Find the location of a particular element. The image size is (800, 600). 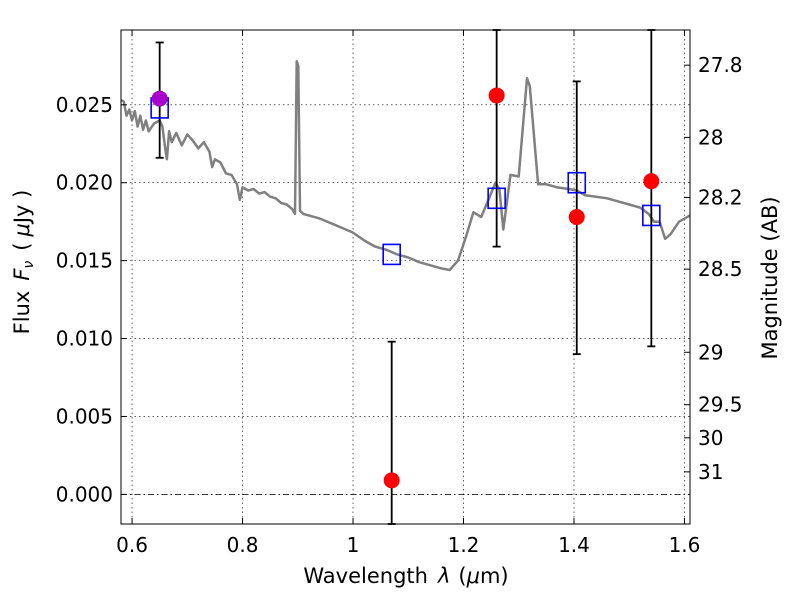

x-tick-label: 1.6 is located at coordinates (685, 545).